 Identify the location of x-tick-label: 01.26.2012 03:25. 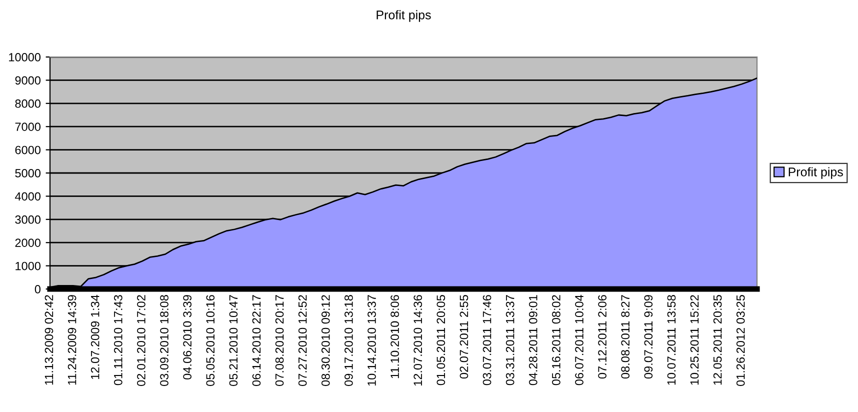
(740, 340).